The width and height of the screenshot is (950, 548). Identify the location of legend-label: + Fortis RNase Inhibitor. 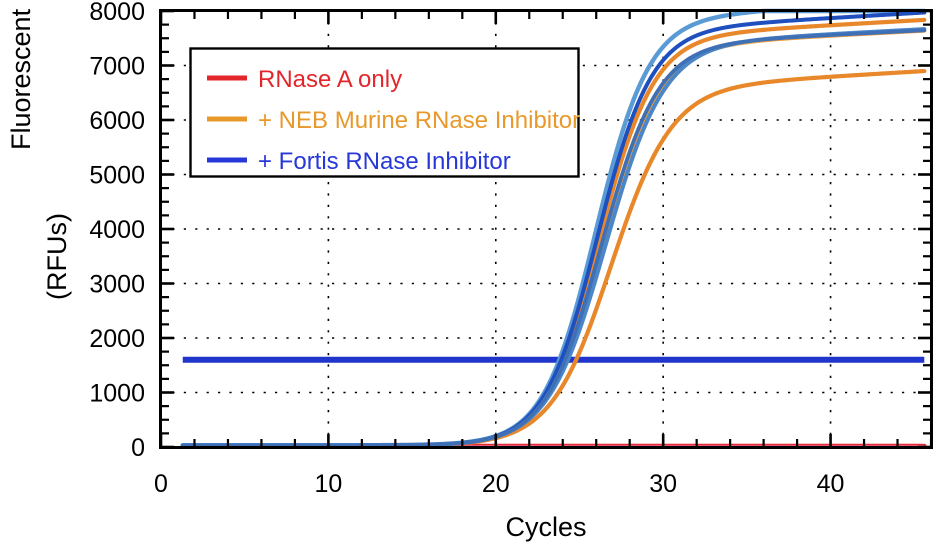
(384, 161).